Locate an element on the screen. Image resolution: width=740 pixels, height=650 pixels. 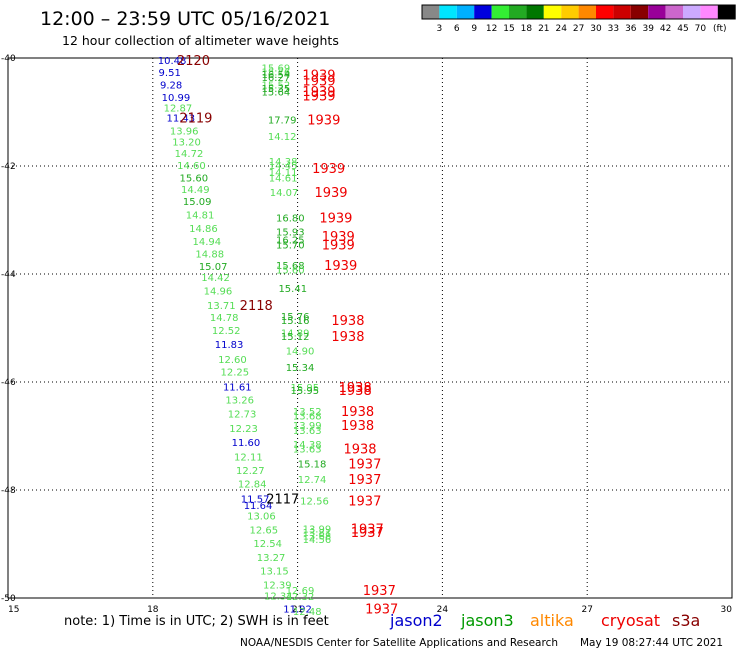
wave-height-point: 15.09 is located at coordinates (197, 202).